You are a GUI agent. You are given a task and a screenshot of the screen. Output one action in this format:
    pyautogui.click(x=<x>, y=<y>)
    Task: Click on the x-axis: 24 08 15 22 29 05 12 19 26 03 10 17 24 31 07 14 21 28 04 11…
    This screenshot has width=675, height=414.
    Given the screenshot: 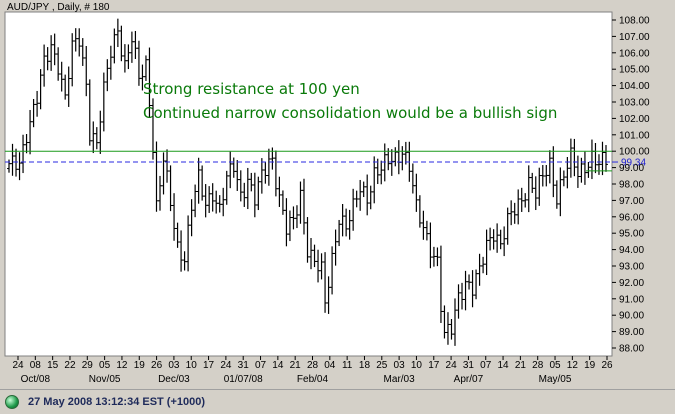 What is the action you would take?
    pyautogui.click(x=312, y=370)
    